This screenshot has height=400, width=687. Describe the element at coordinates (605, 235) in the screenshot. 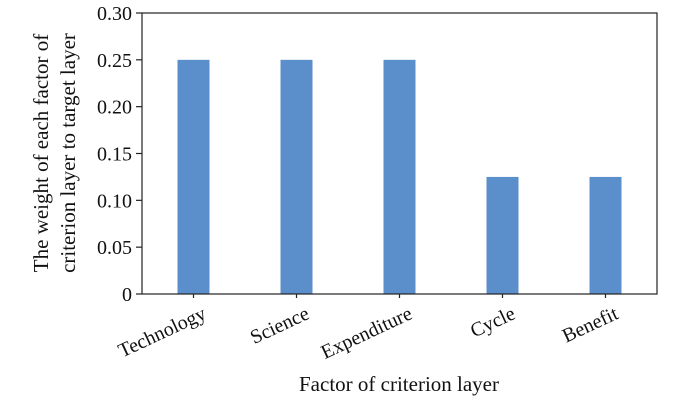

I see `bar-benefit` at that location.